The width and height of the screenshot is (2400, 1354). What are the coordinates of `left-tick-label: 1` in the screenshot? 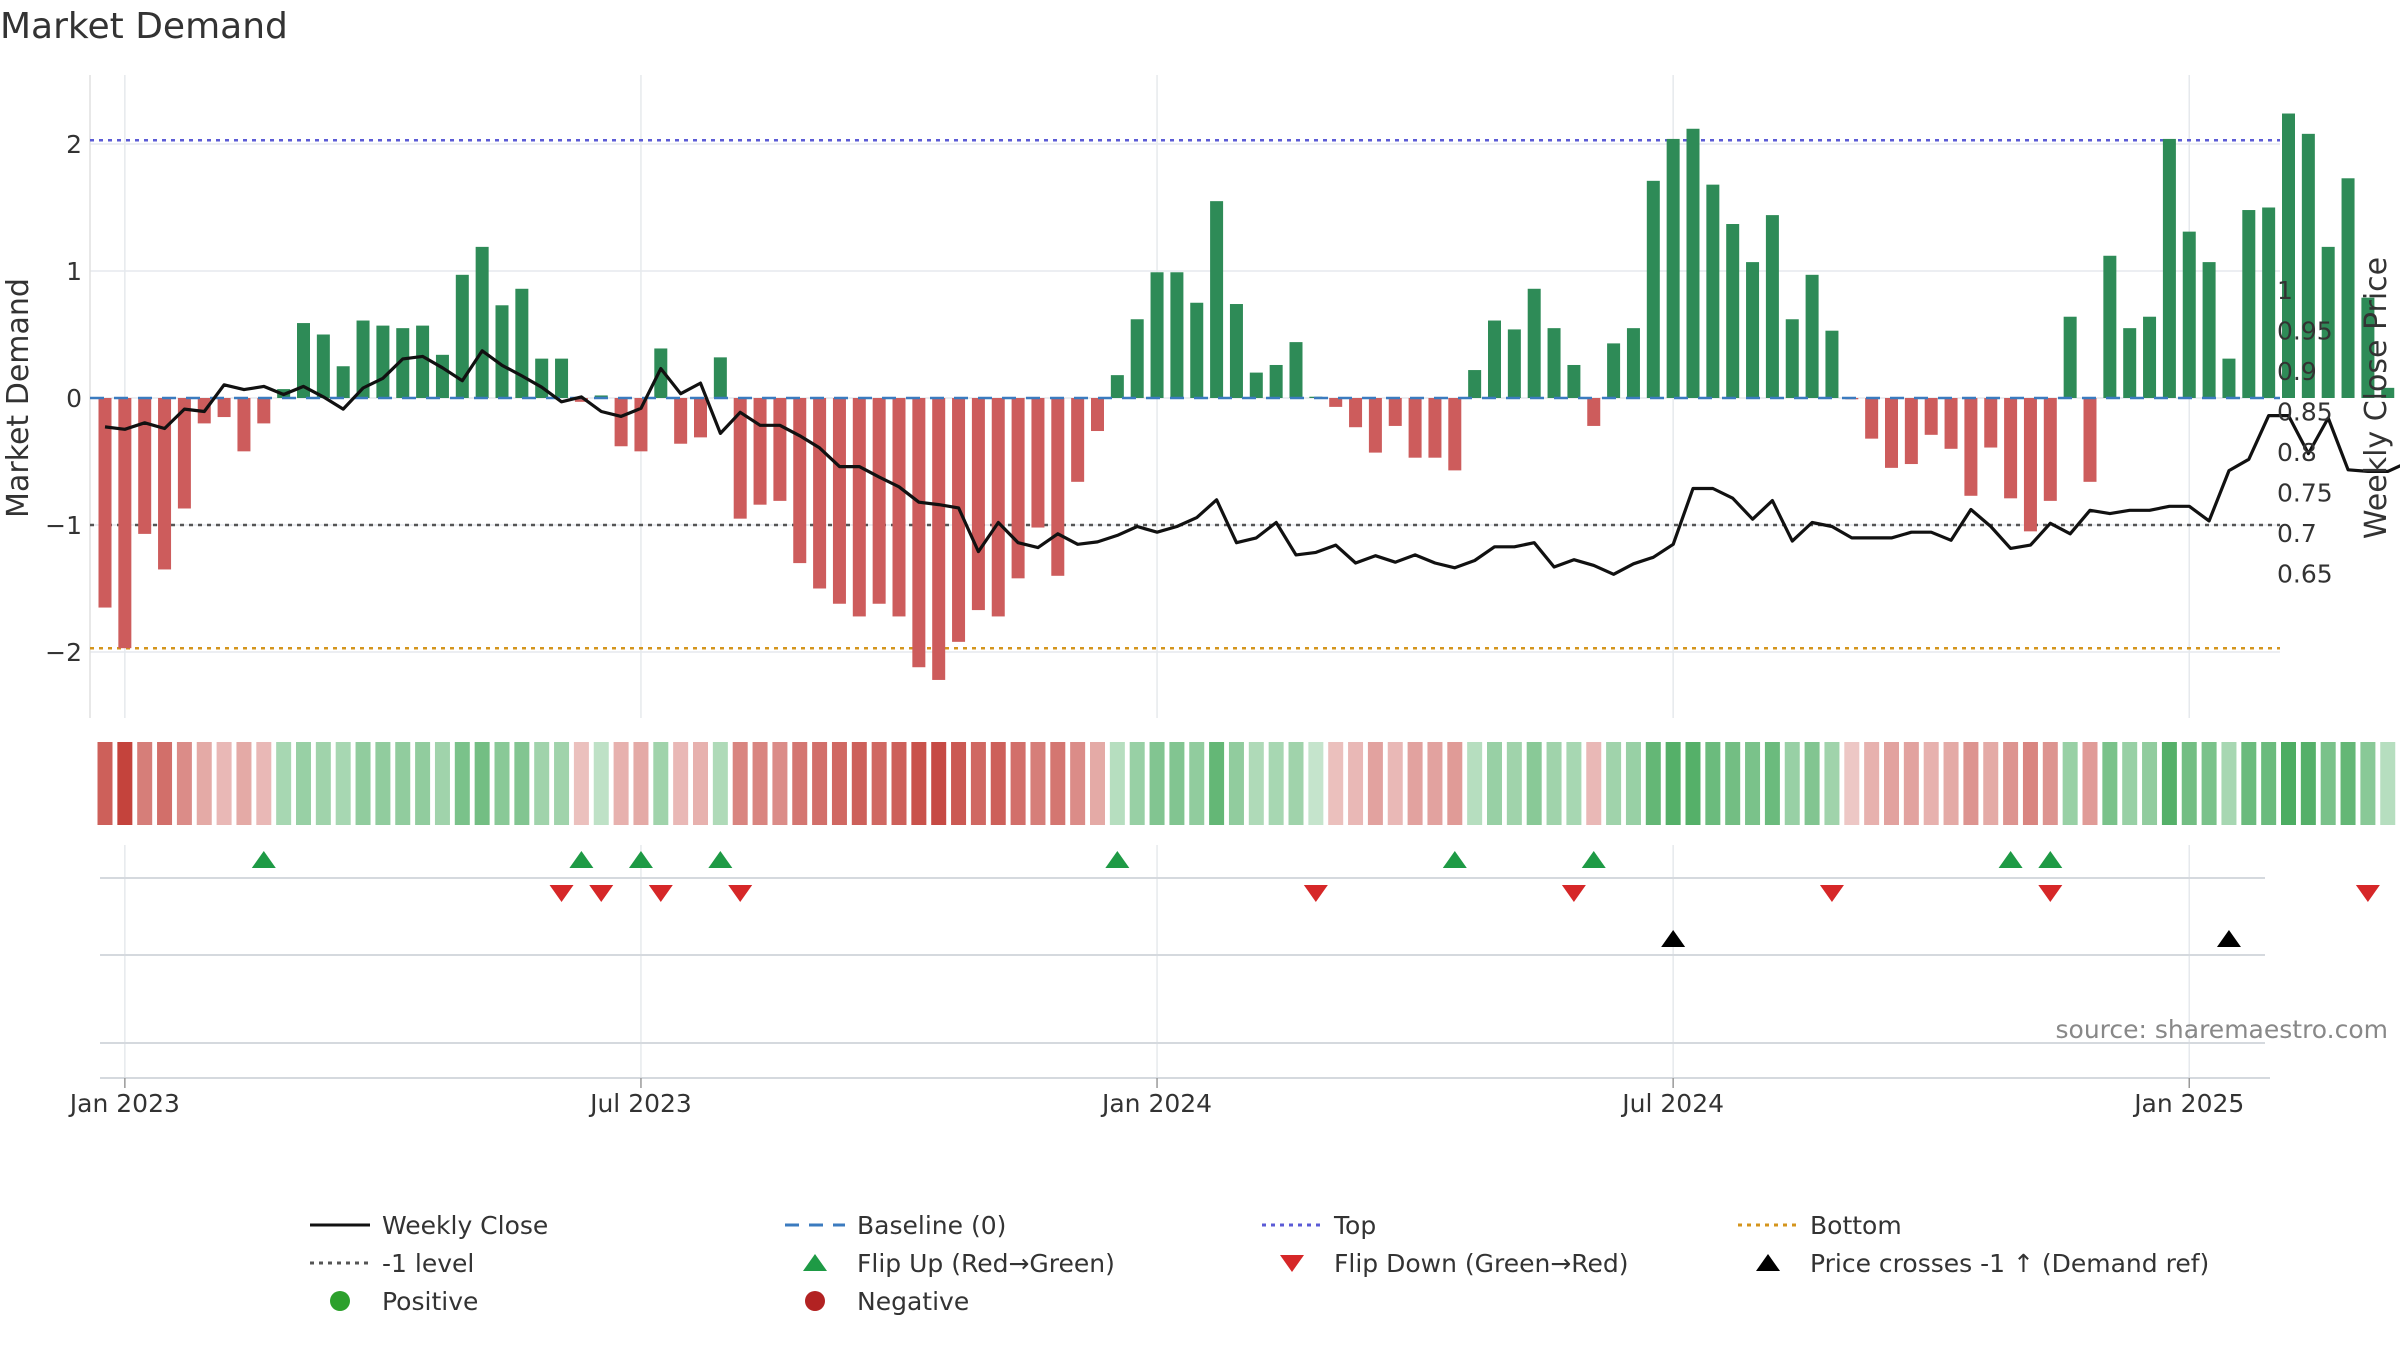 It's located at (74, 271).